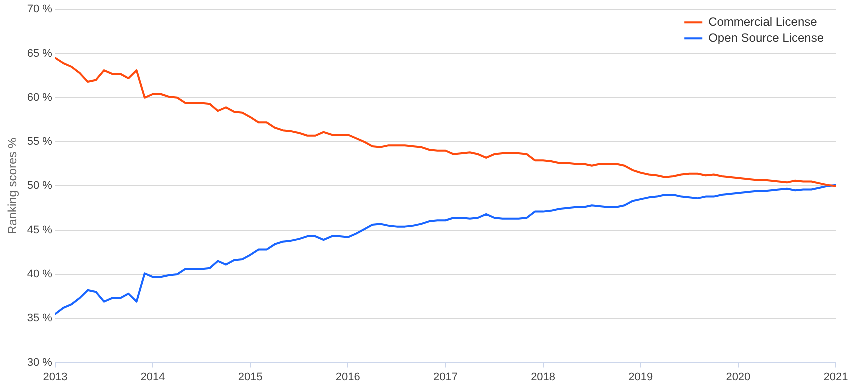 This screenshot has width=856, height=387. Describe the element at coordinates (40, 186) in the screenshot. I see `y-tick-label: 50 %` at that location.